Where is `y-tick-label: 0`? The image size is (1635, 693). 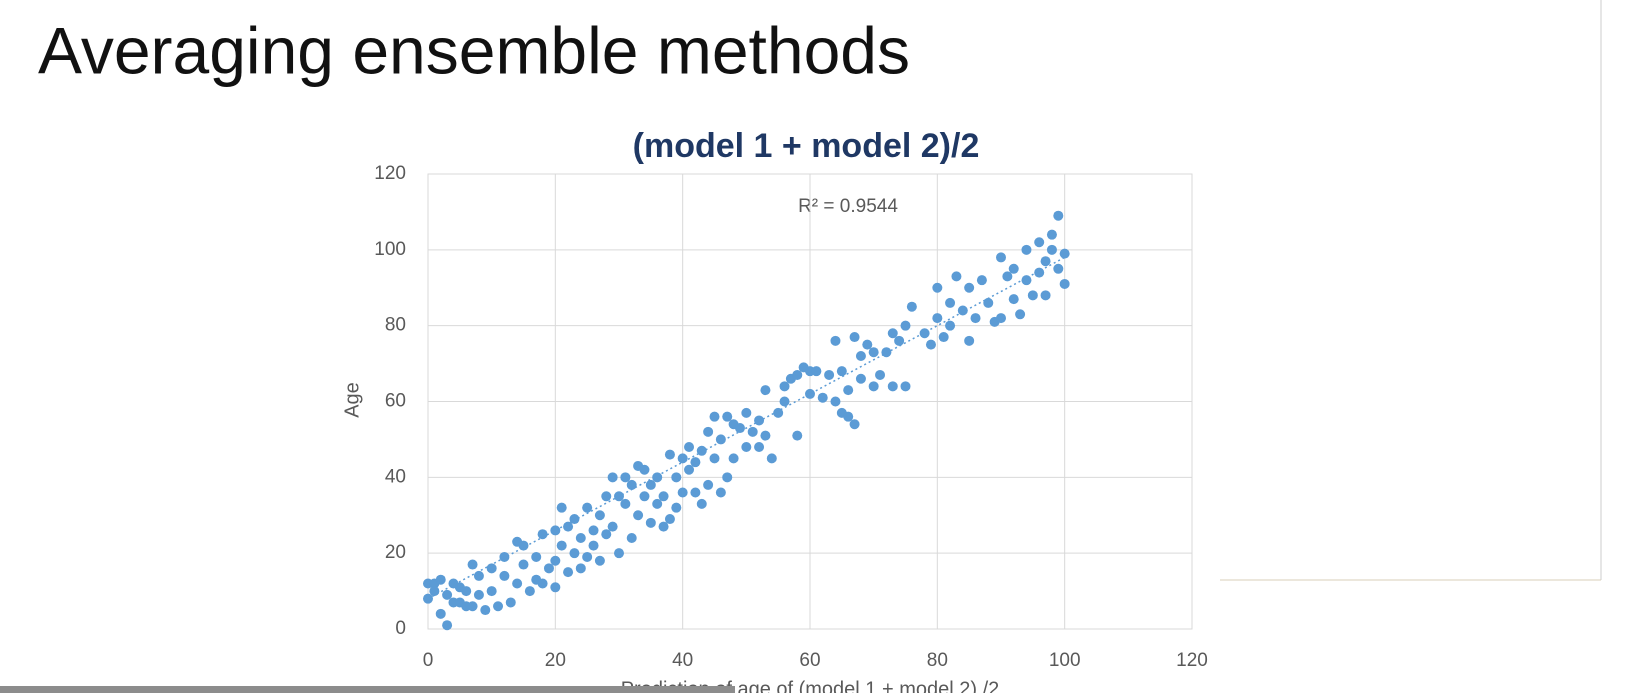
y-tick-label: 0 is located at coordinates (400, 628).